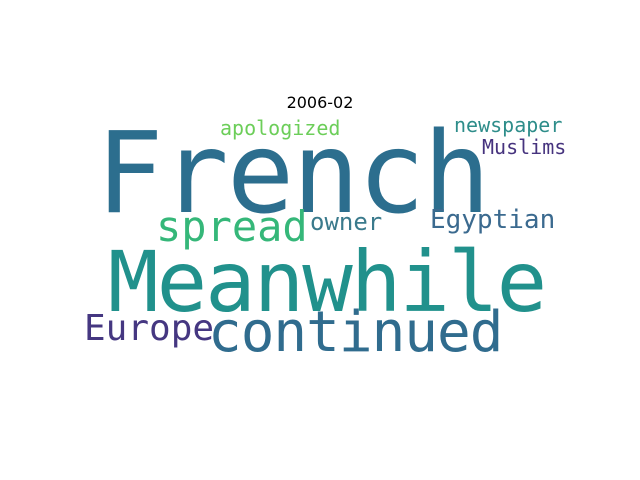  What do you see at coordinates (346, 222) in the screenshot?
I see `word-owner: owner` at bounding box center [346, 222].